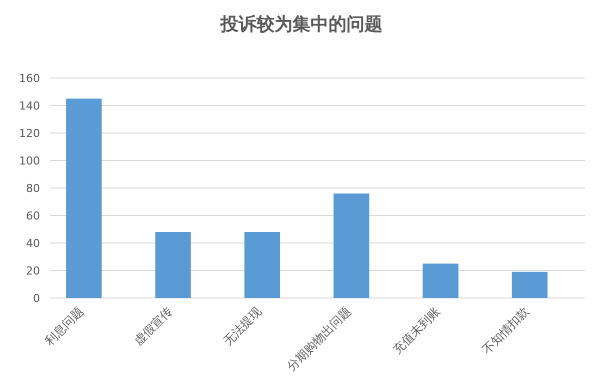 The image size is (603, 389). Describe the element at coordinates (29, 106) in the screenshot. I see `y-tick-label: 140` at that location.